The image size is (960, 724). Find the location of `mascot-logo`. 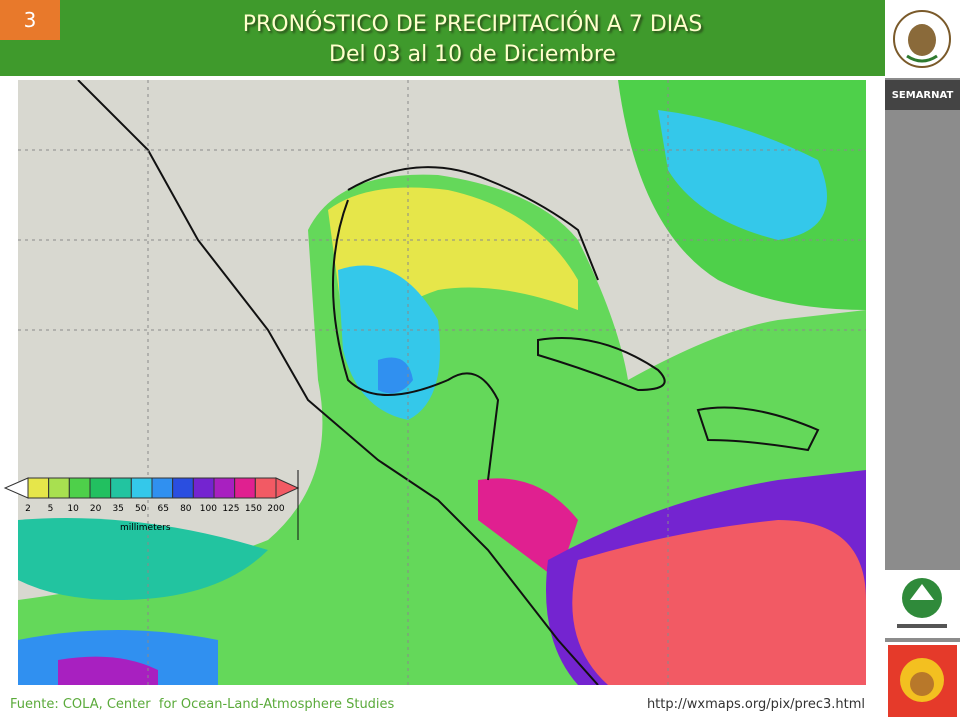

mascot-logo is located at coordinates (922, 681).